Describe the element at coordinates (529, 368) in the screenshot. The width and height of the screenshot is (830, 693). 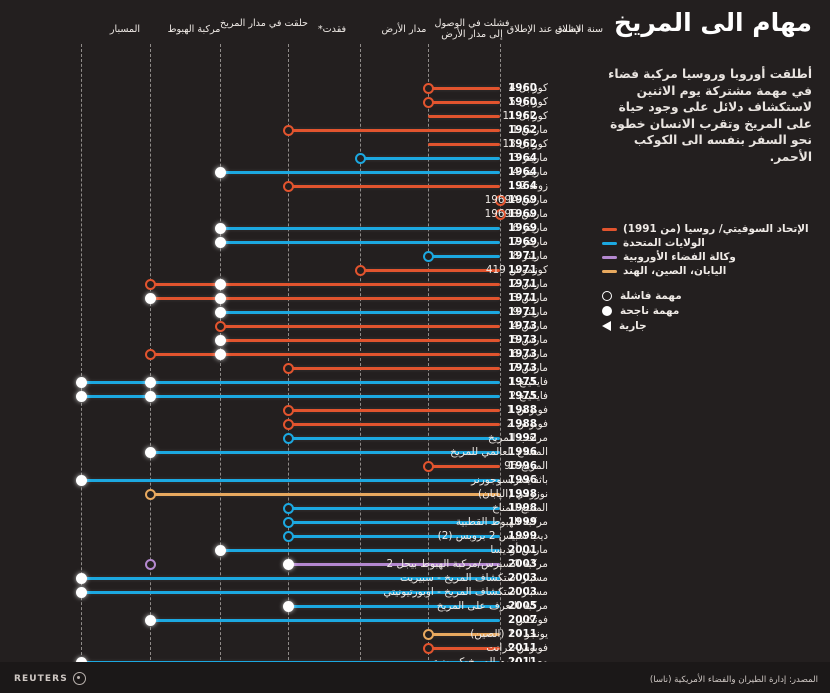
I see `mission-name-label: مارس 7` at that location.